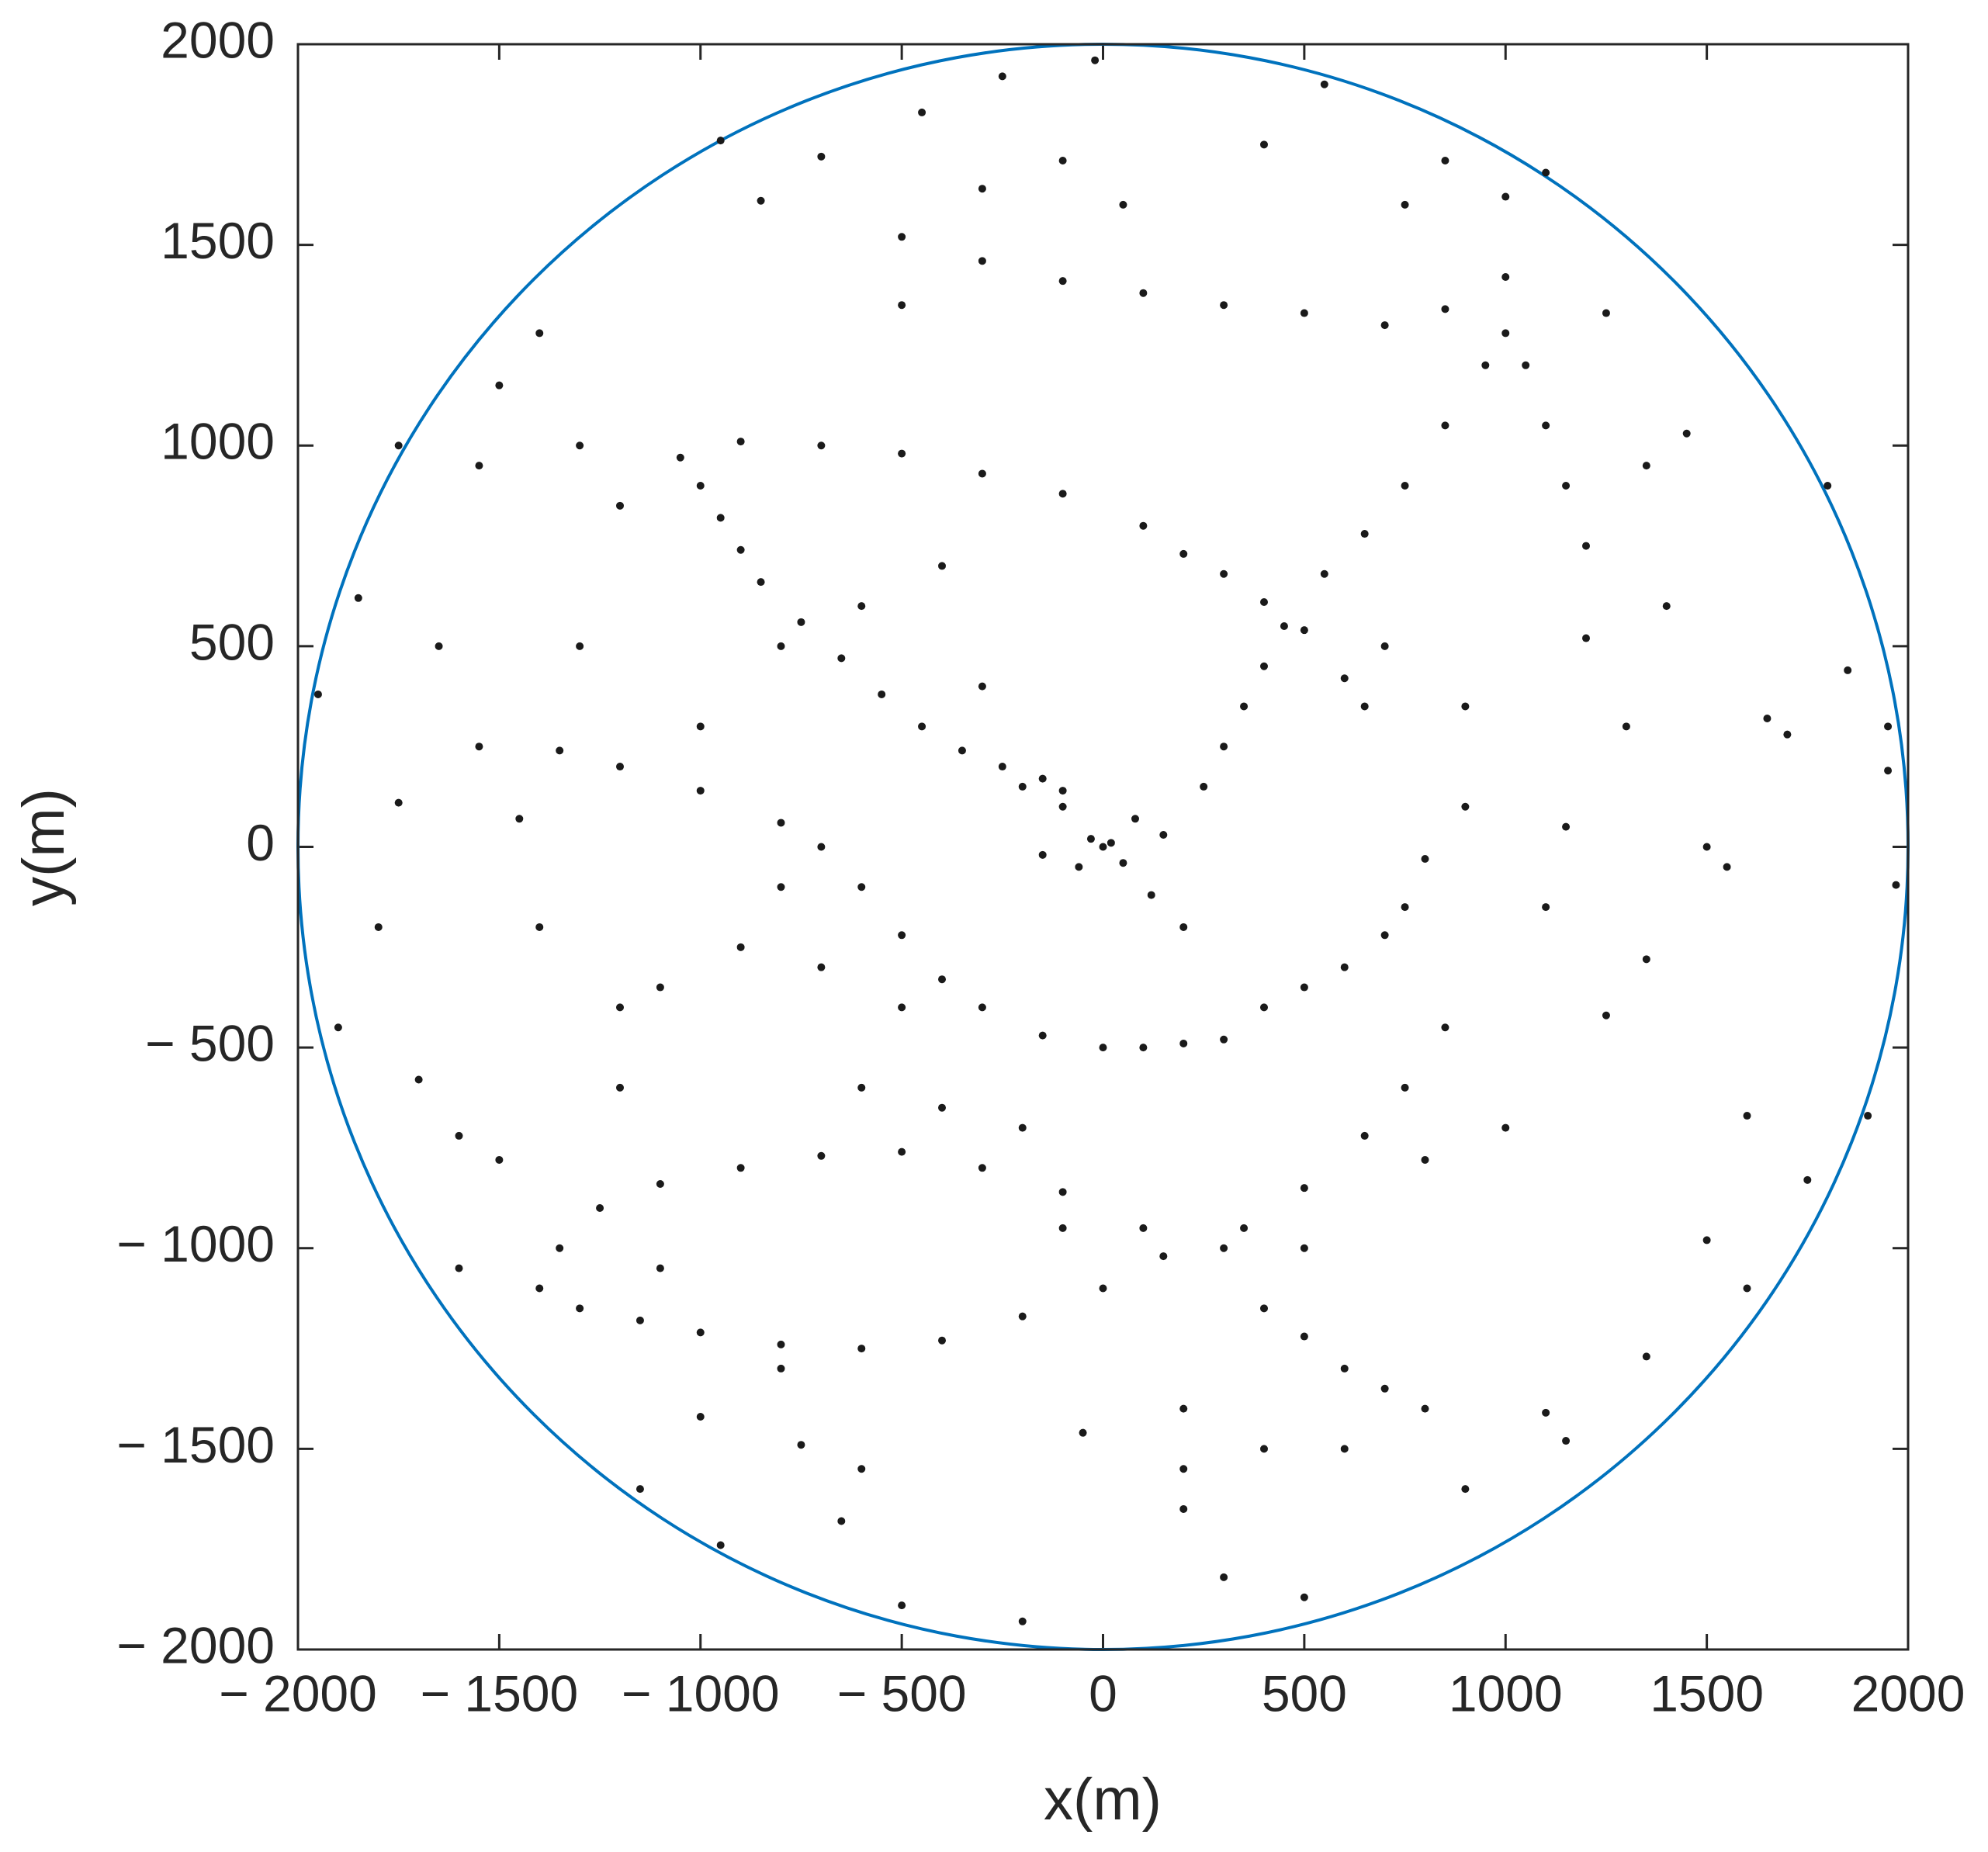 This screenshot has height=1852, width=1988. I want to click on y-tick-label: − 1500, so click(195, 1444).